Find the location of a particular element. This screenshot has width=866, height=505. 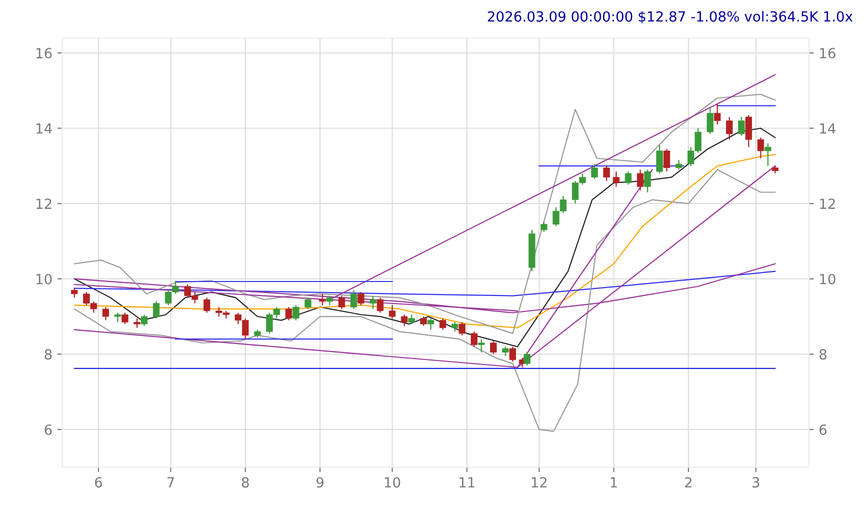

x-tick-label: 1 is located at coordinates (613, 482).